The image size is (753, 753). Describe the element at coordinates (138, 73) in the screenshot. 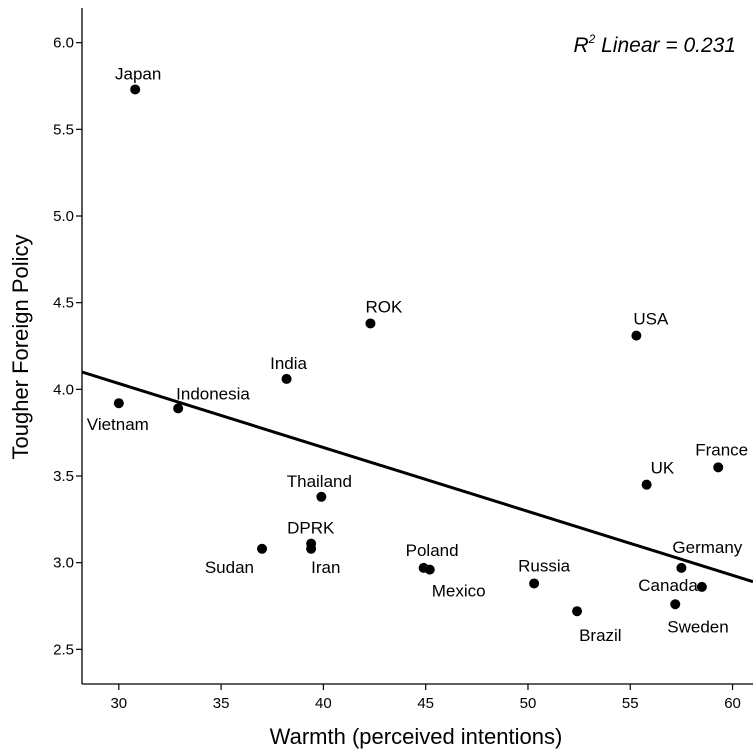

I see `data-point-label: Japan` at that location.